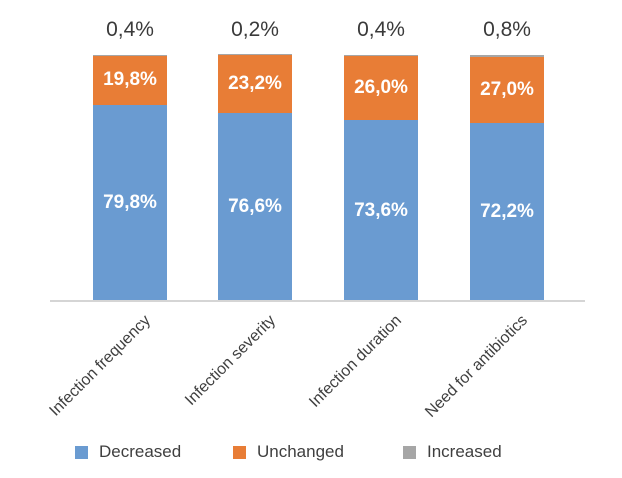 This screenshot has width=622, height=478. What do you see at coordinates (409, 452) in the screenshot?
I see `increased-swatch-icon` at bounding box center [409, 452].